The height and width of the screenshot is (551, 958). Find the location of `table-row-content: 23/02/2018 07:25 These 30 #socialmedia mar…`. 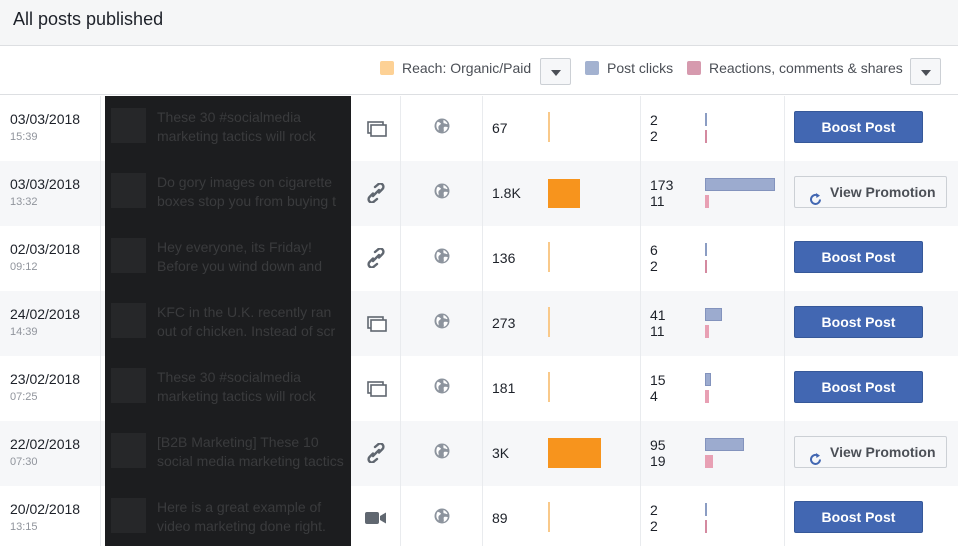

table-row-content: 23/02/2018 07:25 These 30 #socialmedia mar… is located at coordinates (479, 388).